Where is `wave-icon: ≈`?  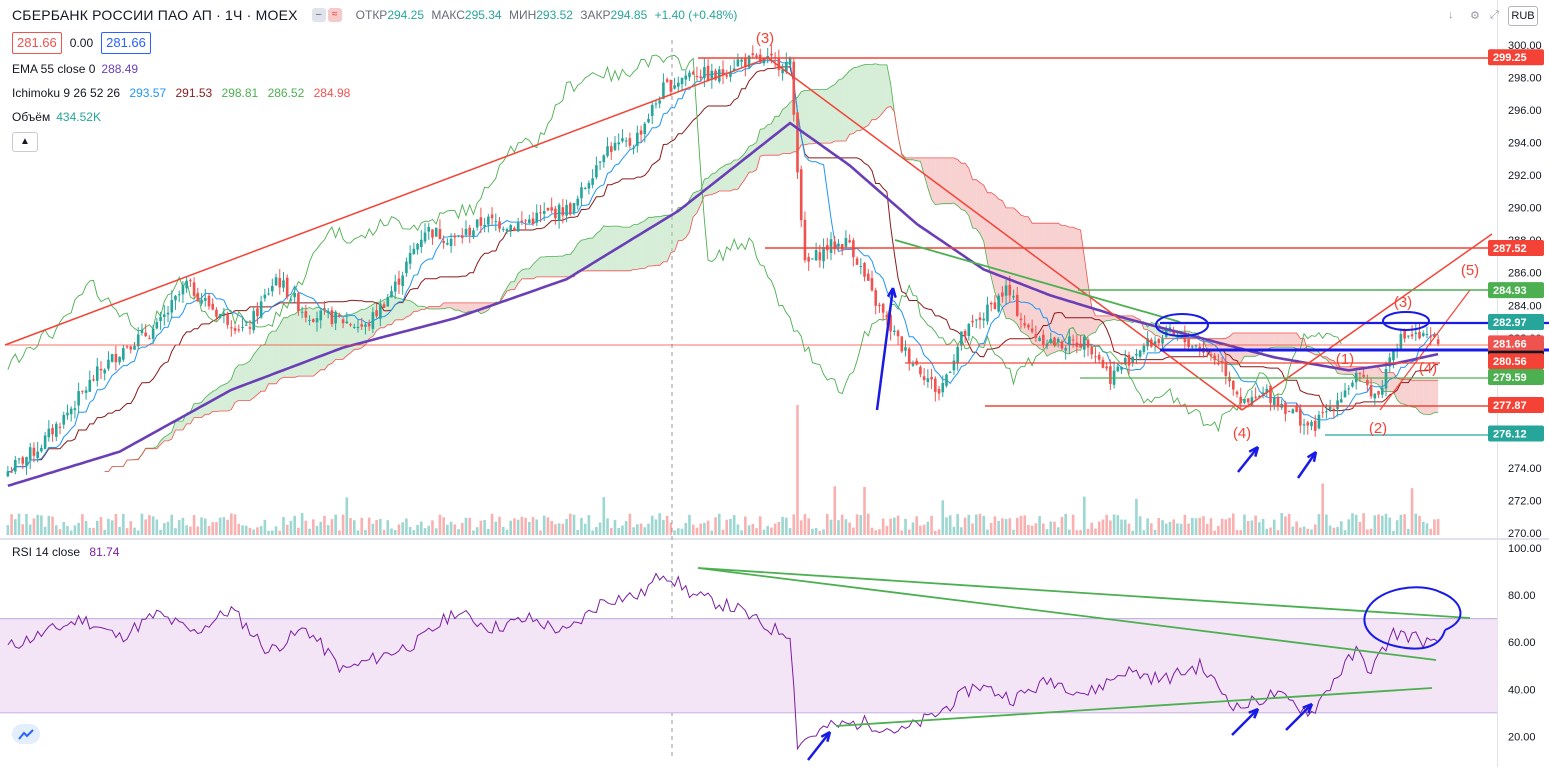
wave-icon: ≈ is located at coordinates (334, 15).